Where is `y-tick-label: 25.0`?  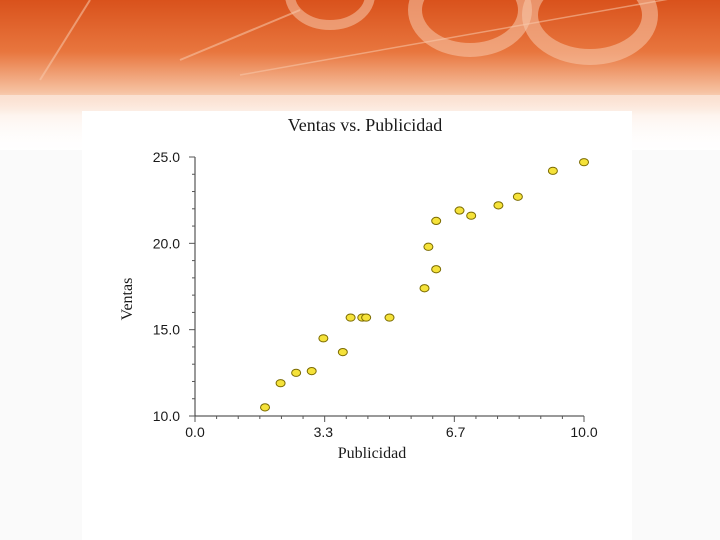 y-tick-label: 25.0 is located at coordinates (166, 157).